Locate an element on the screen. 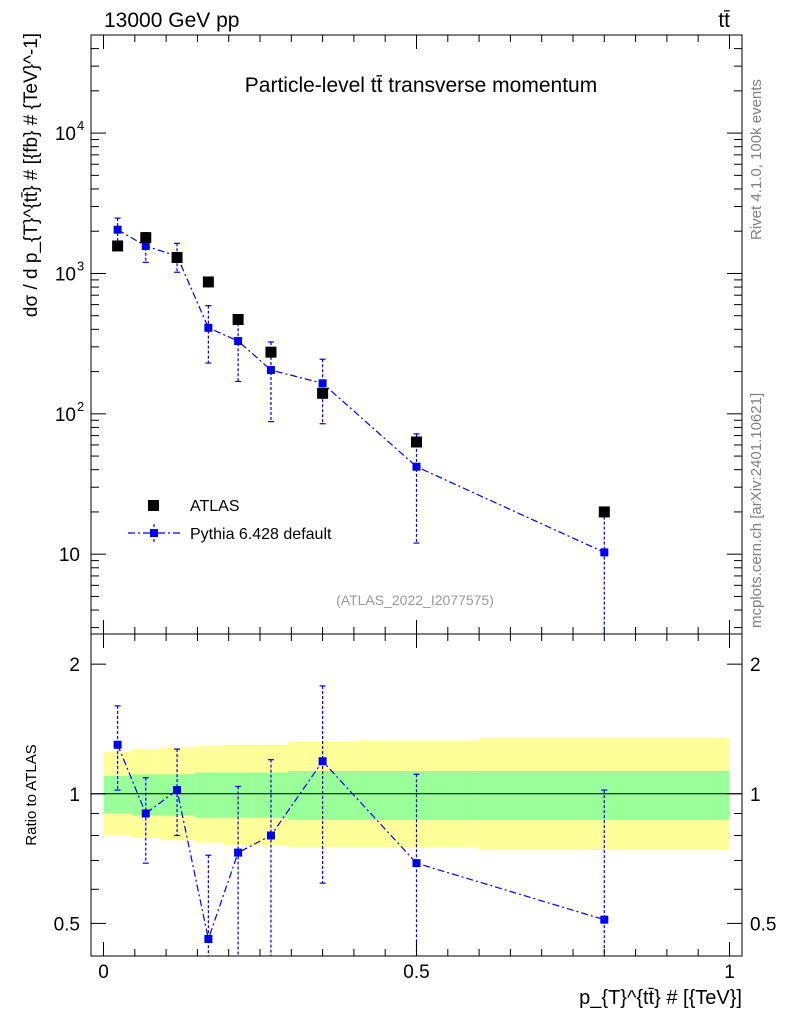 This screenshot has width=786, height=1024. energy-label: 13000 GeV pp is located at coordinates (171, 20).